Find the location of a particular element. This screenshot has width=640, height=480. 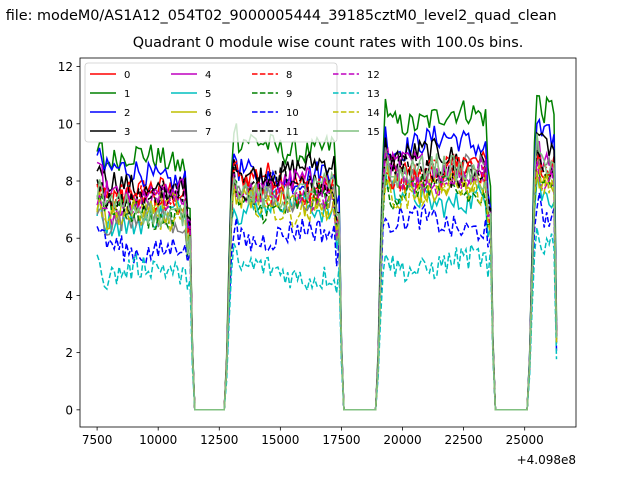

legend-label-9: 9 is located at coordinates (289, 94).